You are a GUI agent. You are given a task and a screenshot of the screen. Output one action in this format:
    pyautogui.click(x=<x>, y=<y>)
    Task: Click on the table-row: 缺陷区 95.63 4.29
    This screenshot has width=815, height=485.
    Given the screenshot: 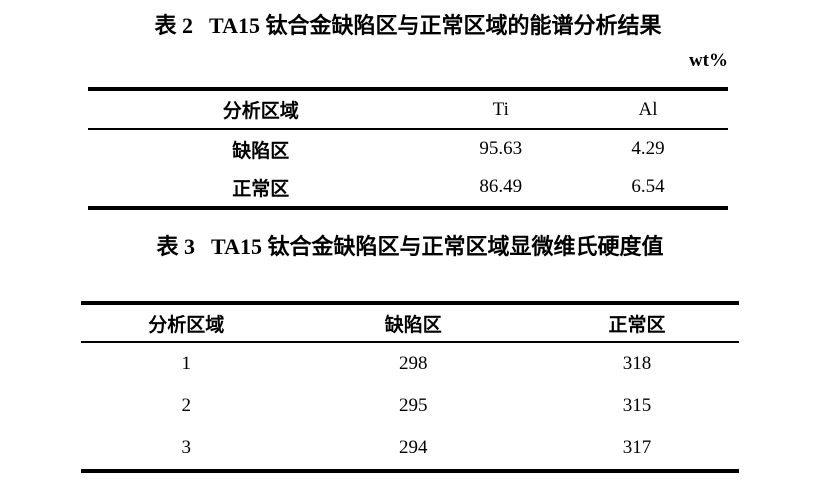 What is the action you would take?
    pyautogui.click(x=408, y=148)
    